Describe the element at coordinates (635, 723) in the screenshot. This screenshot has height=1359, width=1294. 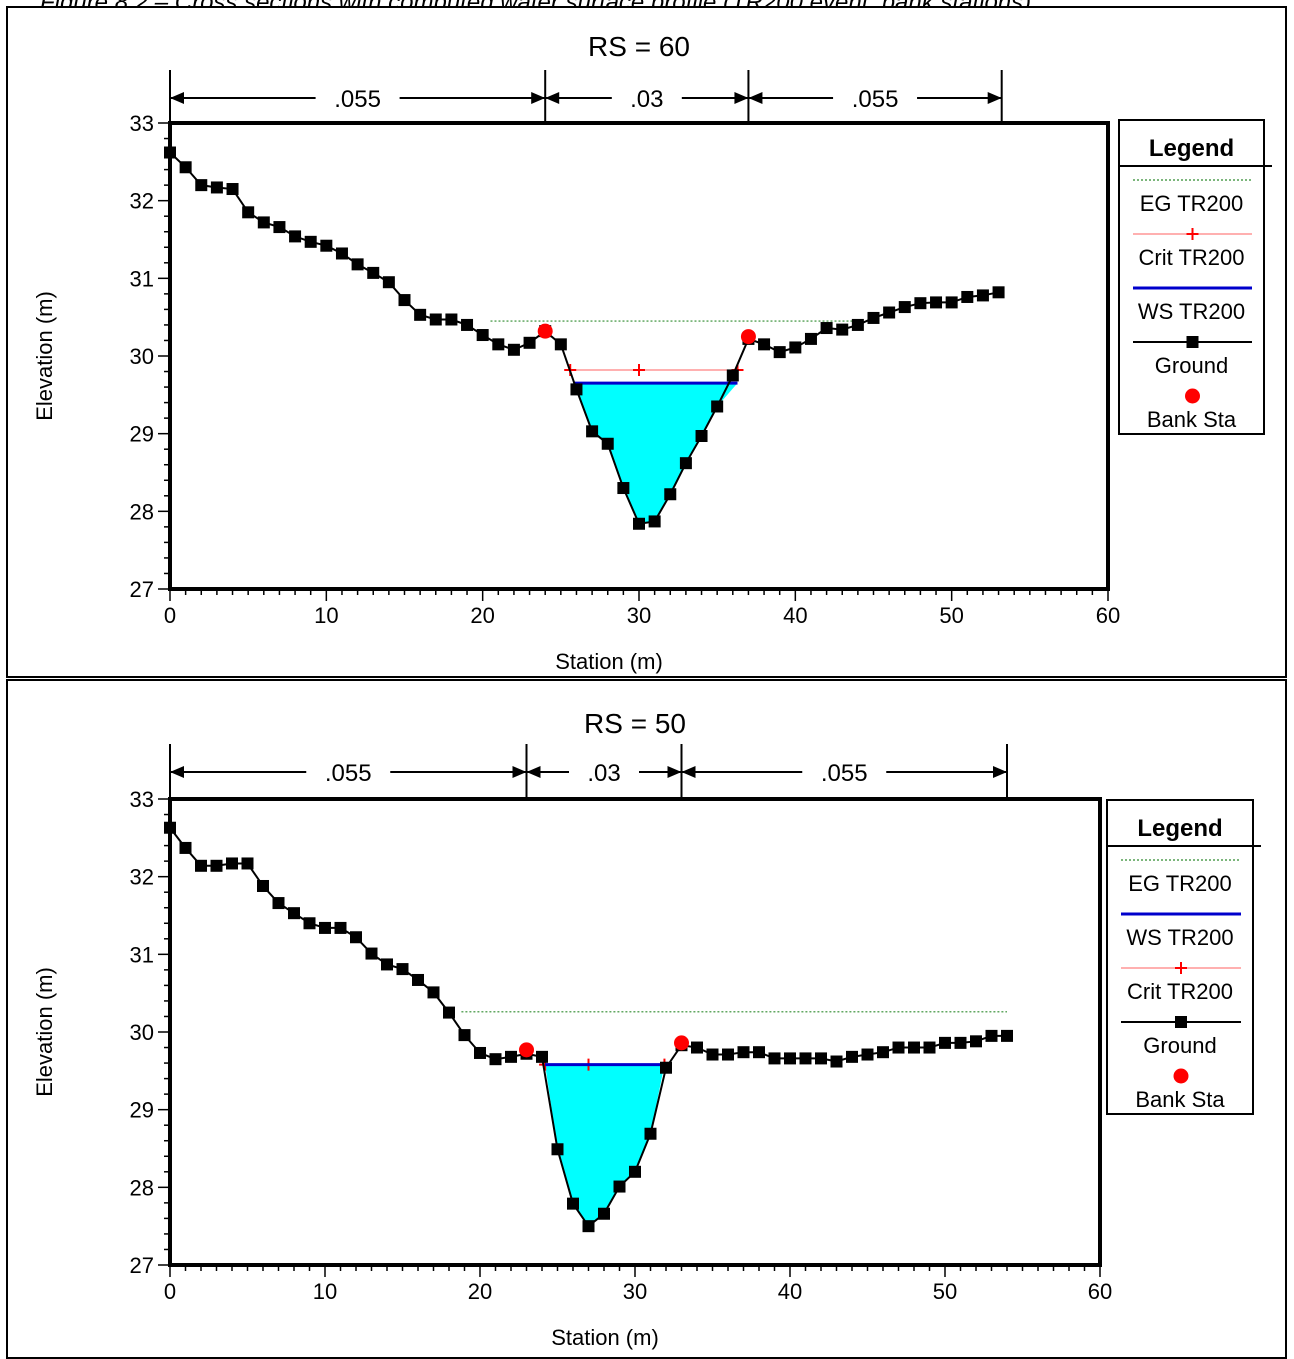
I see `chart-title: RS = 50` at that location.